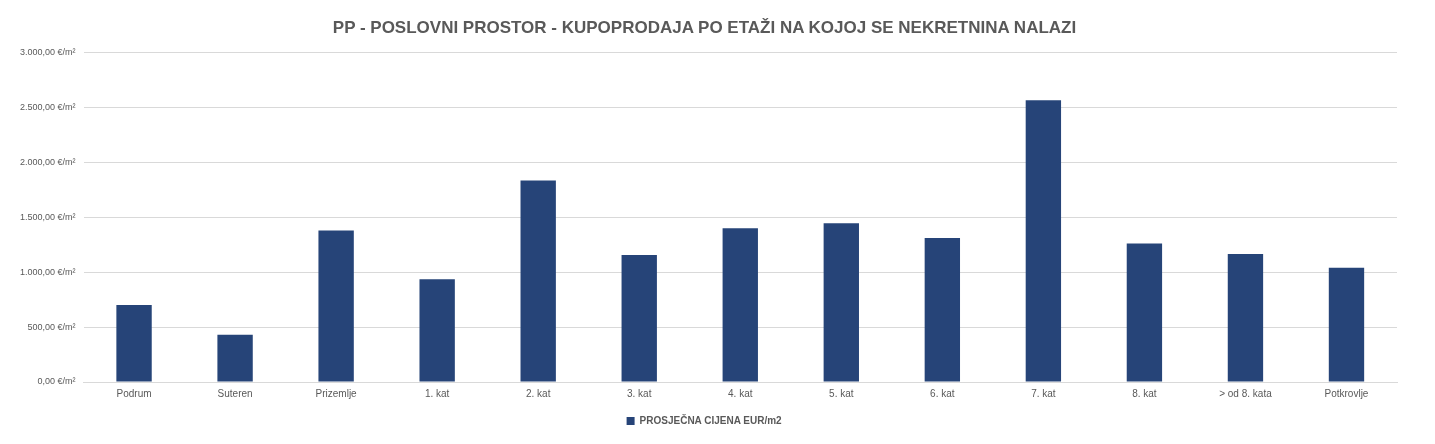 This screenshot has width=1435, height=444. What do you see at coordinates (56, 381) in the screenshot?
I see `y-tick-label: 0,00 €/m²` at bounding box center [56, 381].